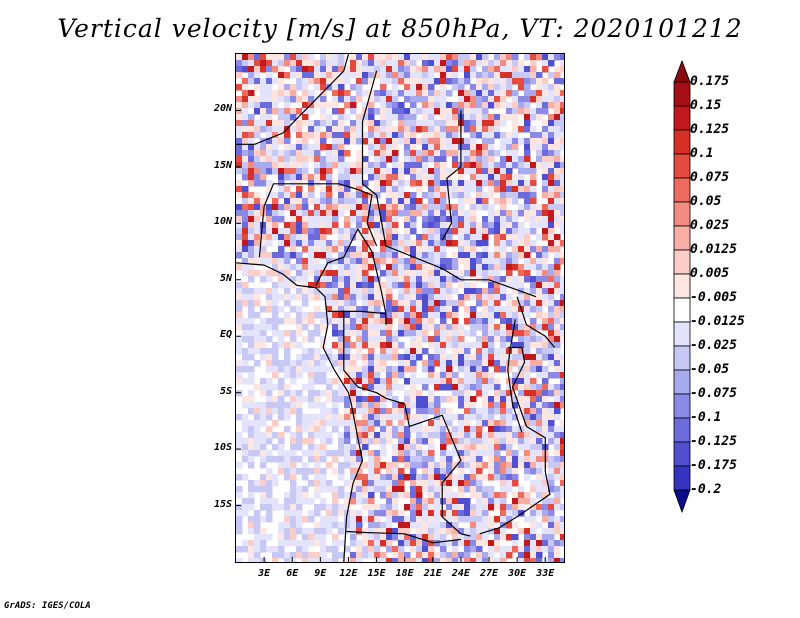 Image resolution: width=800 pixels, height=618 pixels. I want to click on colorbar-label: 0.005, so click(710, 273).